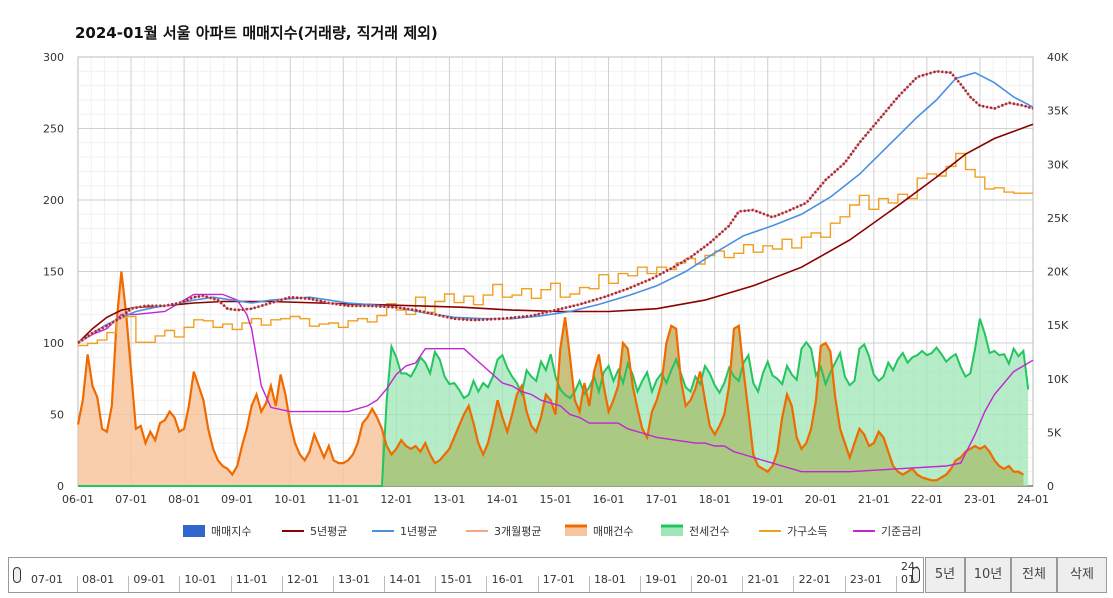 This screenshot has width=1113, height=598. Describe the element at coordinates (662, 499) in the screenshot. I see `x-tick-label: 17-01` at that location.